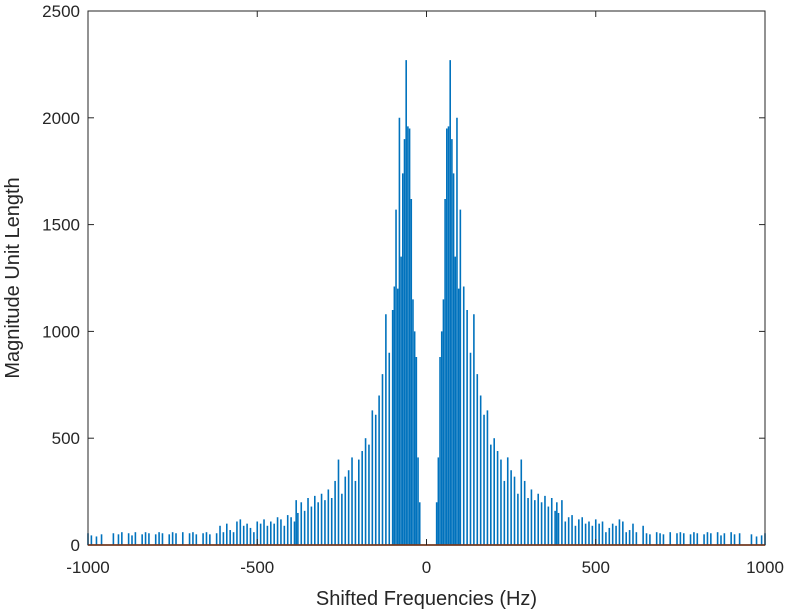 The image size is (789, 612). Describe the element at coordinates (13, 277) in the screenshot. I see `y-axis-label: Magnitude Unit Length` at that location.